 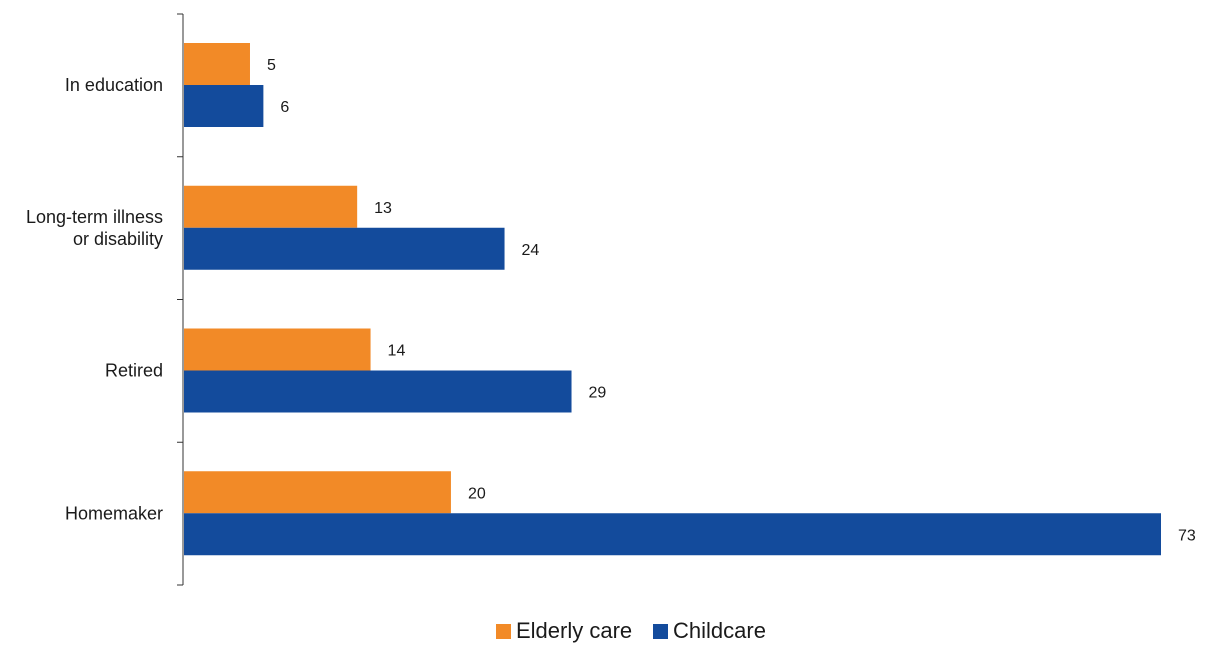 I want to click on legend: Elderly care Childcare, so click(x=631, y=630).